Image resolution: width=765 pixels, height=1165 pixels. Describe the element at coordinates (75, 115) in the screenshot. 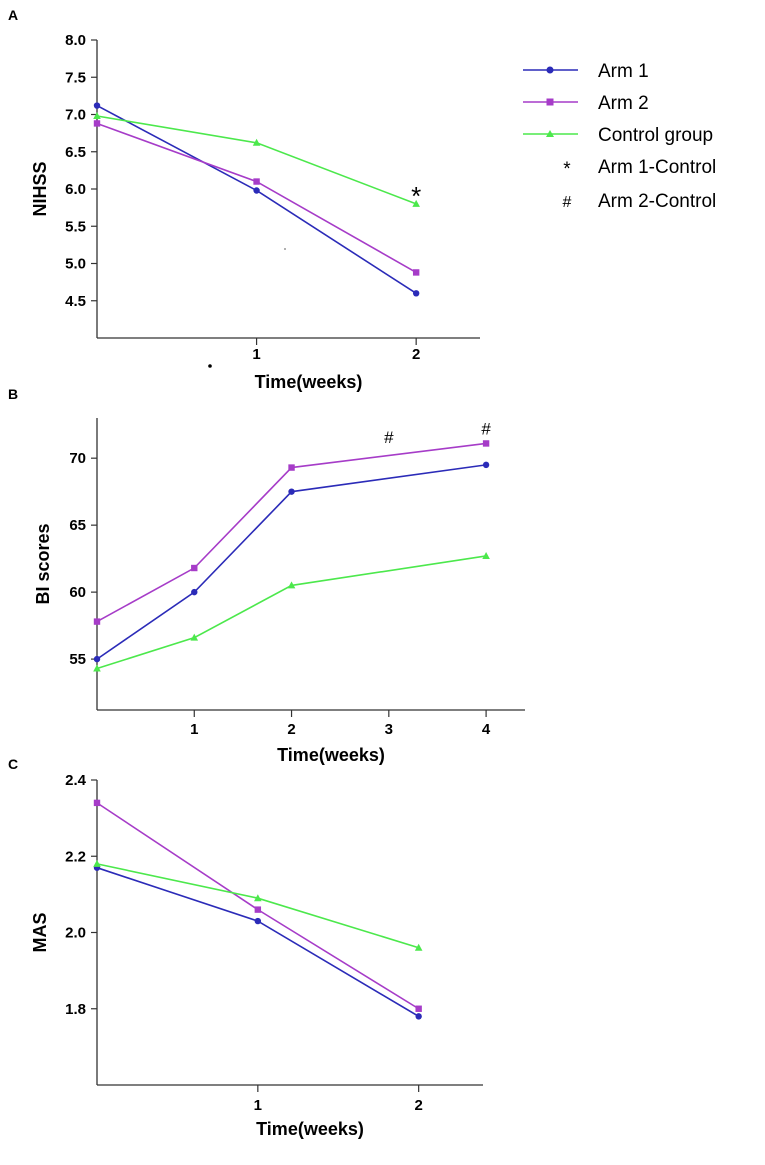

I see `y-tick-label: 7.0` at that location.